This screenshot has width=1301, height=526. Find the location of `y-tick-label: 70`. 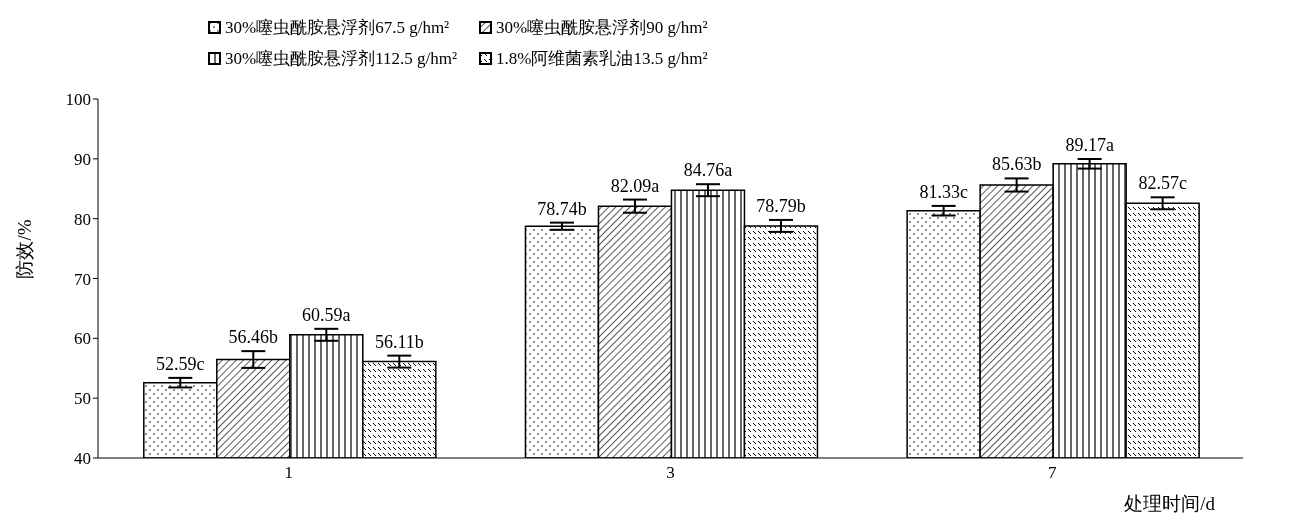

y-tick-label: 70 is located at coordinates (82, 279).